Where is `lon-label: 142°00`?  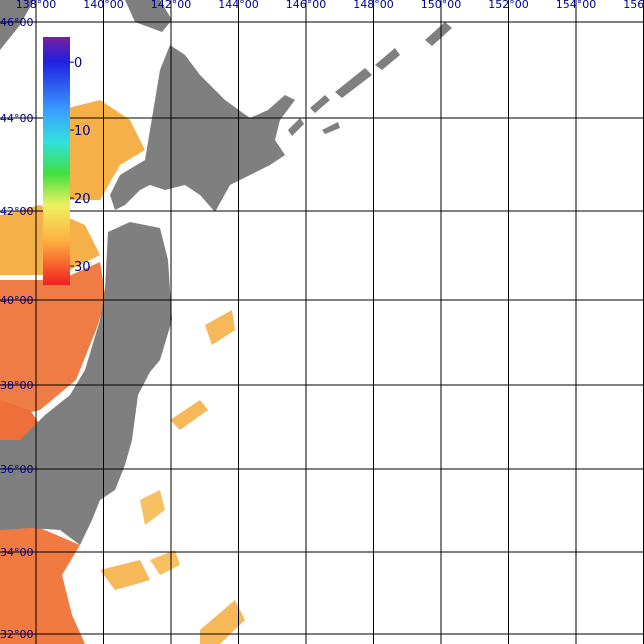
lon-label: 142°00 is located at coordinates (171, 5).